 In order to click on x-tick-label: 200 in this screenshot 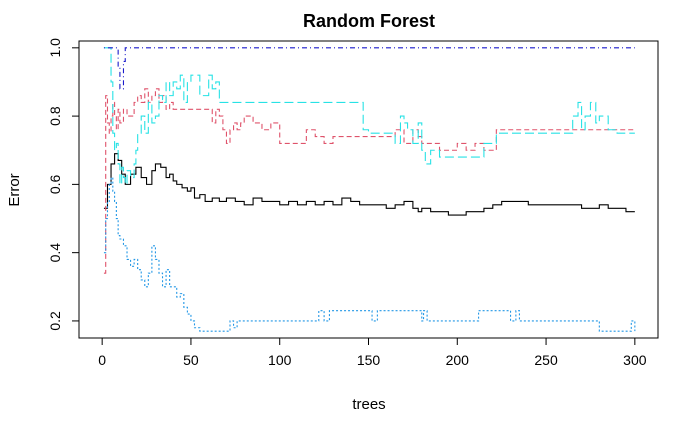, I will do `click(458, 360)`.